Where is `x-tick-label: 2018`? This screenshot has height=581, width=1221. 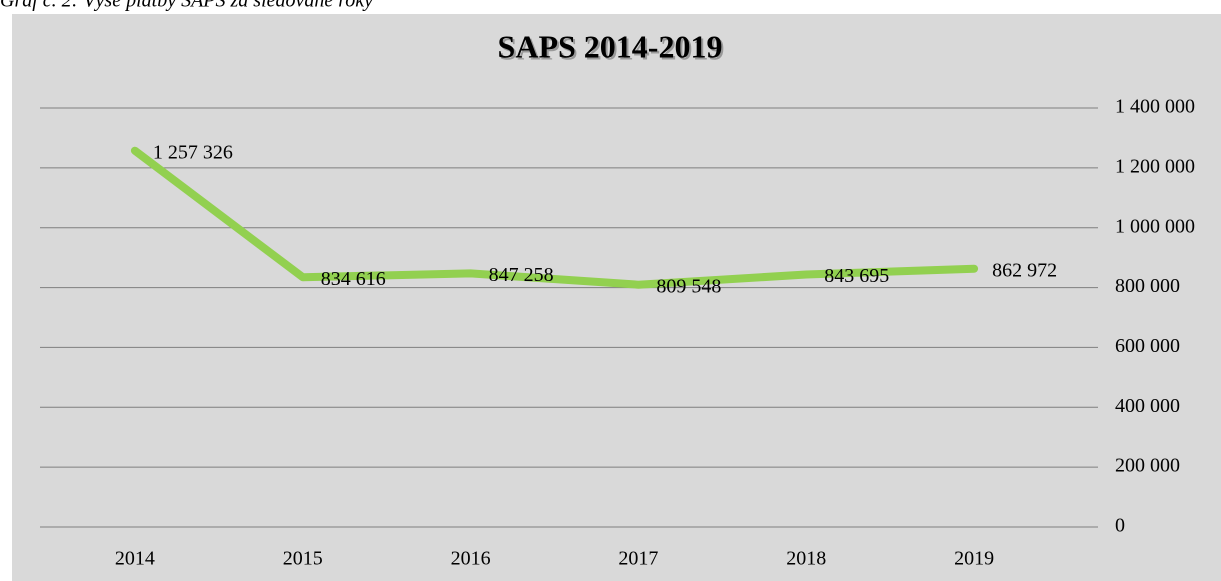 x-tick-label: 2018 is located at coordinates (806, 559).